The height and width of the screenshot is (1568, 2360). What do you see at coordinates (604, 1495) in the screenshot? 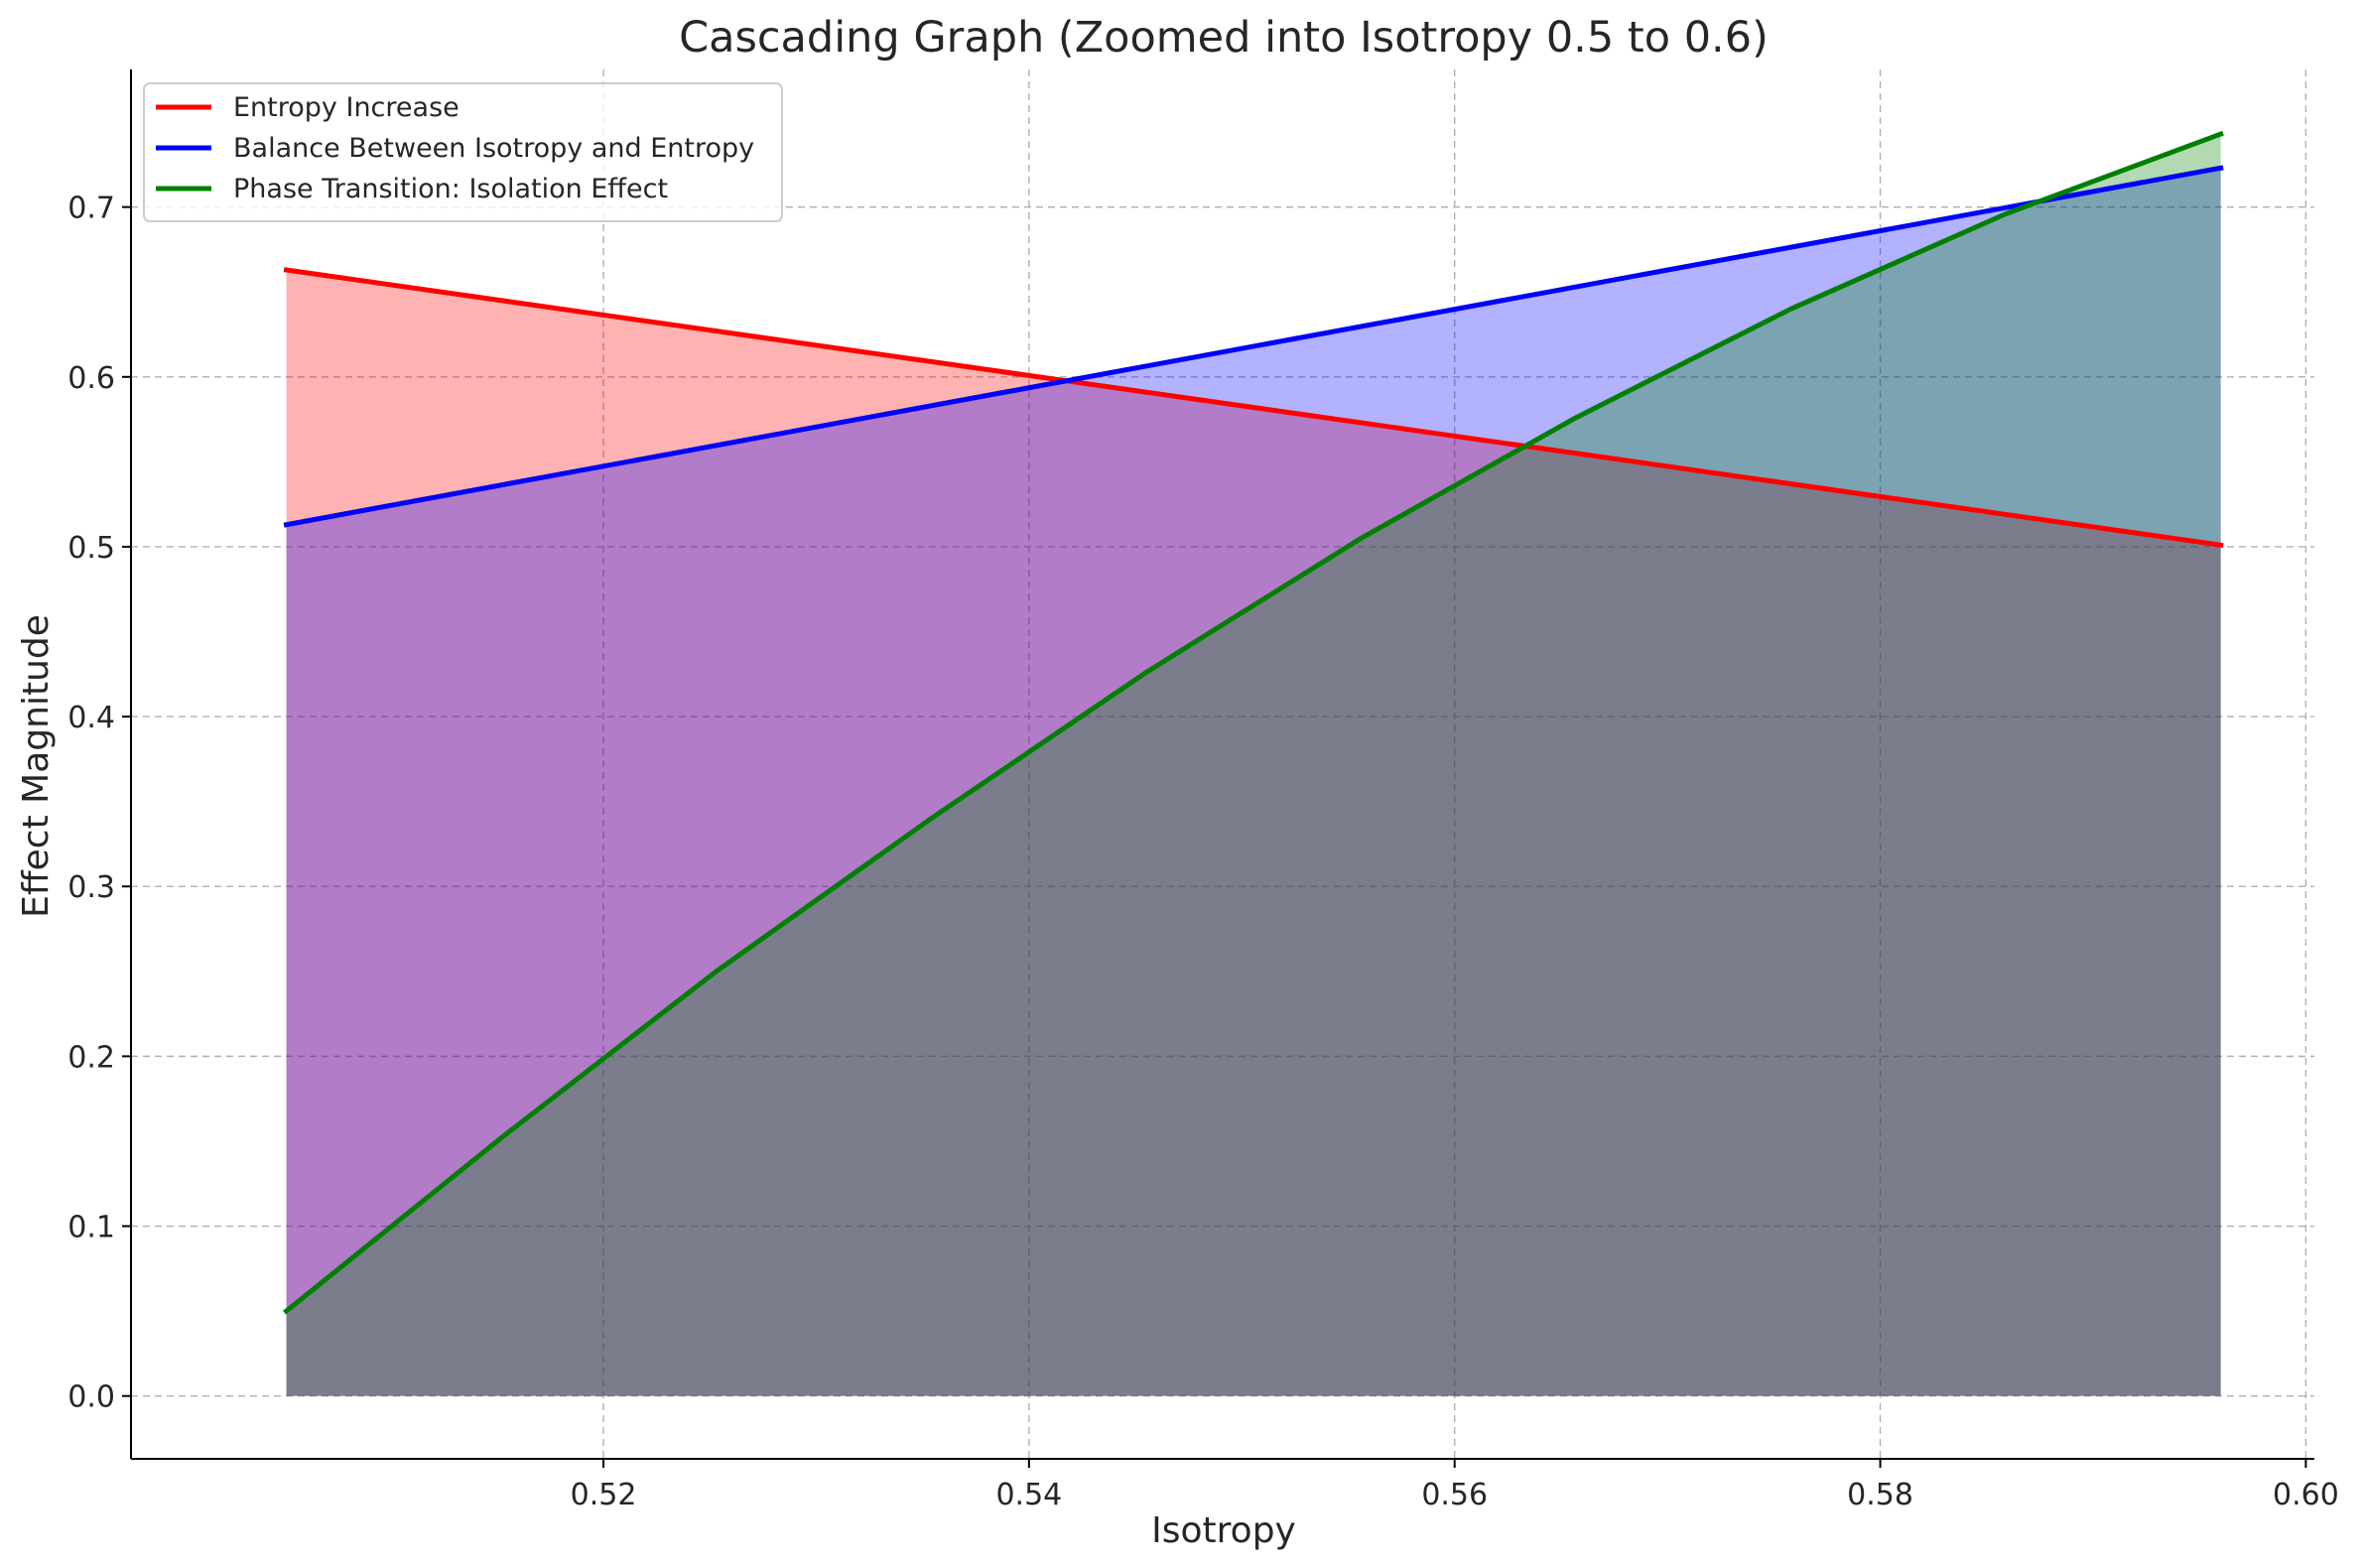
I see `x-tick-label: 0.52` at bounding box center [604, 1495].